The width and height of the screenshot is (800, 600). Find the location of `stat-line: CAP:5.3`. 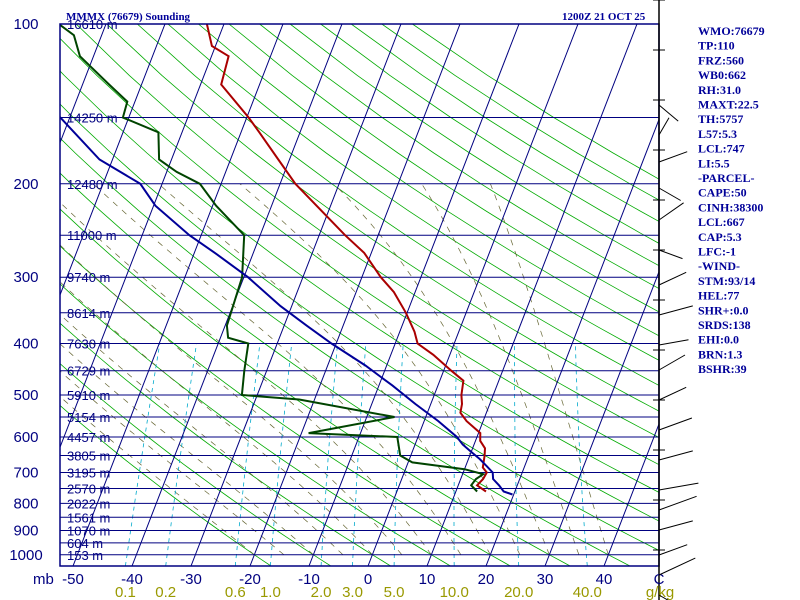

stat-line: CAP:5.3 is located at coordinates (720, 237).